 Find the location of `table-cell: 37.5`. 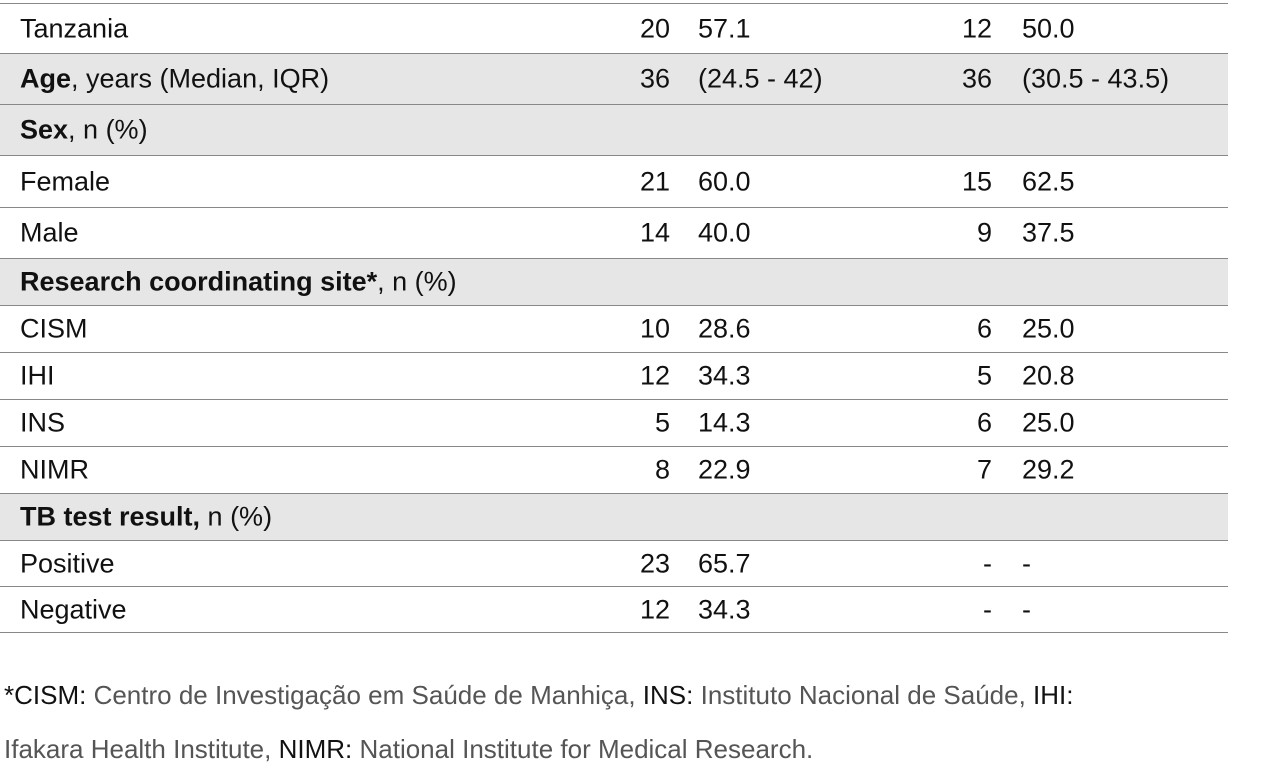

table-cell: 37.5 is located at coordinates (1048, 232).